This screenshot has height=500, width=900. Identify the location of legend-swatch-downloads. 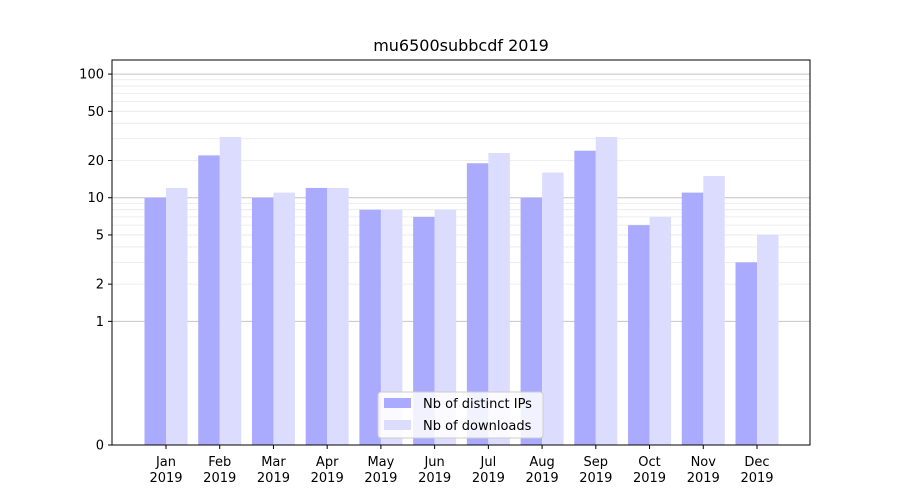
(397, 425).